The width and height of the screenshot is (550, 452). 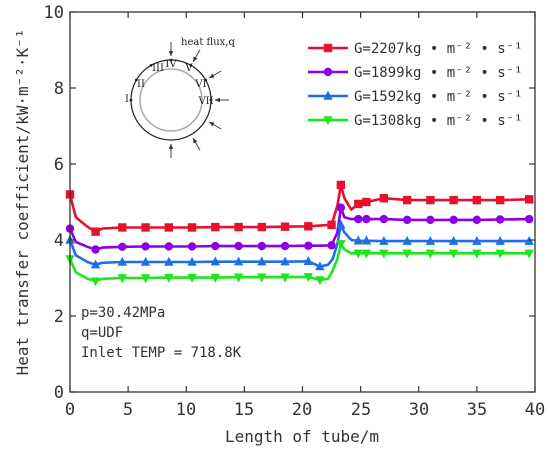 What do you see at coordinates (123, 313) in the screenshot?
I see `annotation-pressure: p=30.42MPa` at bounding box center [123, 313].